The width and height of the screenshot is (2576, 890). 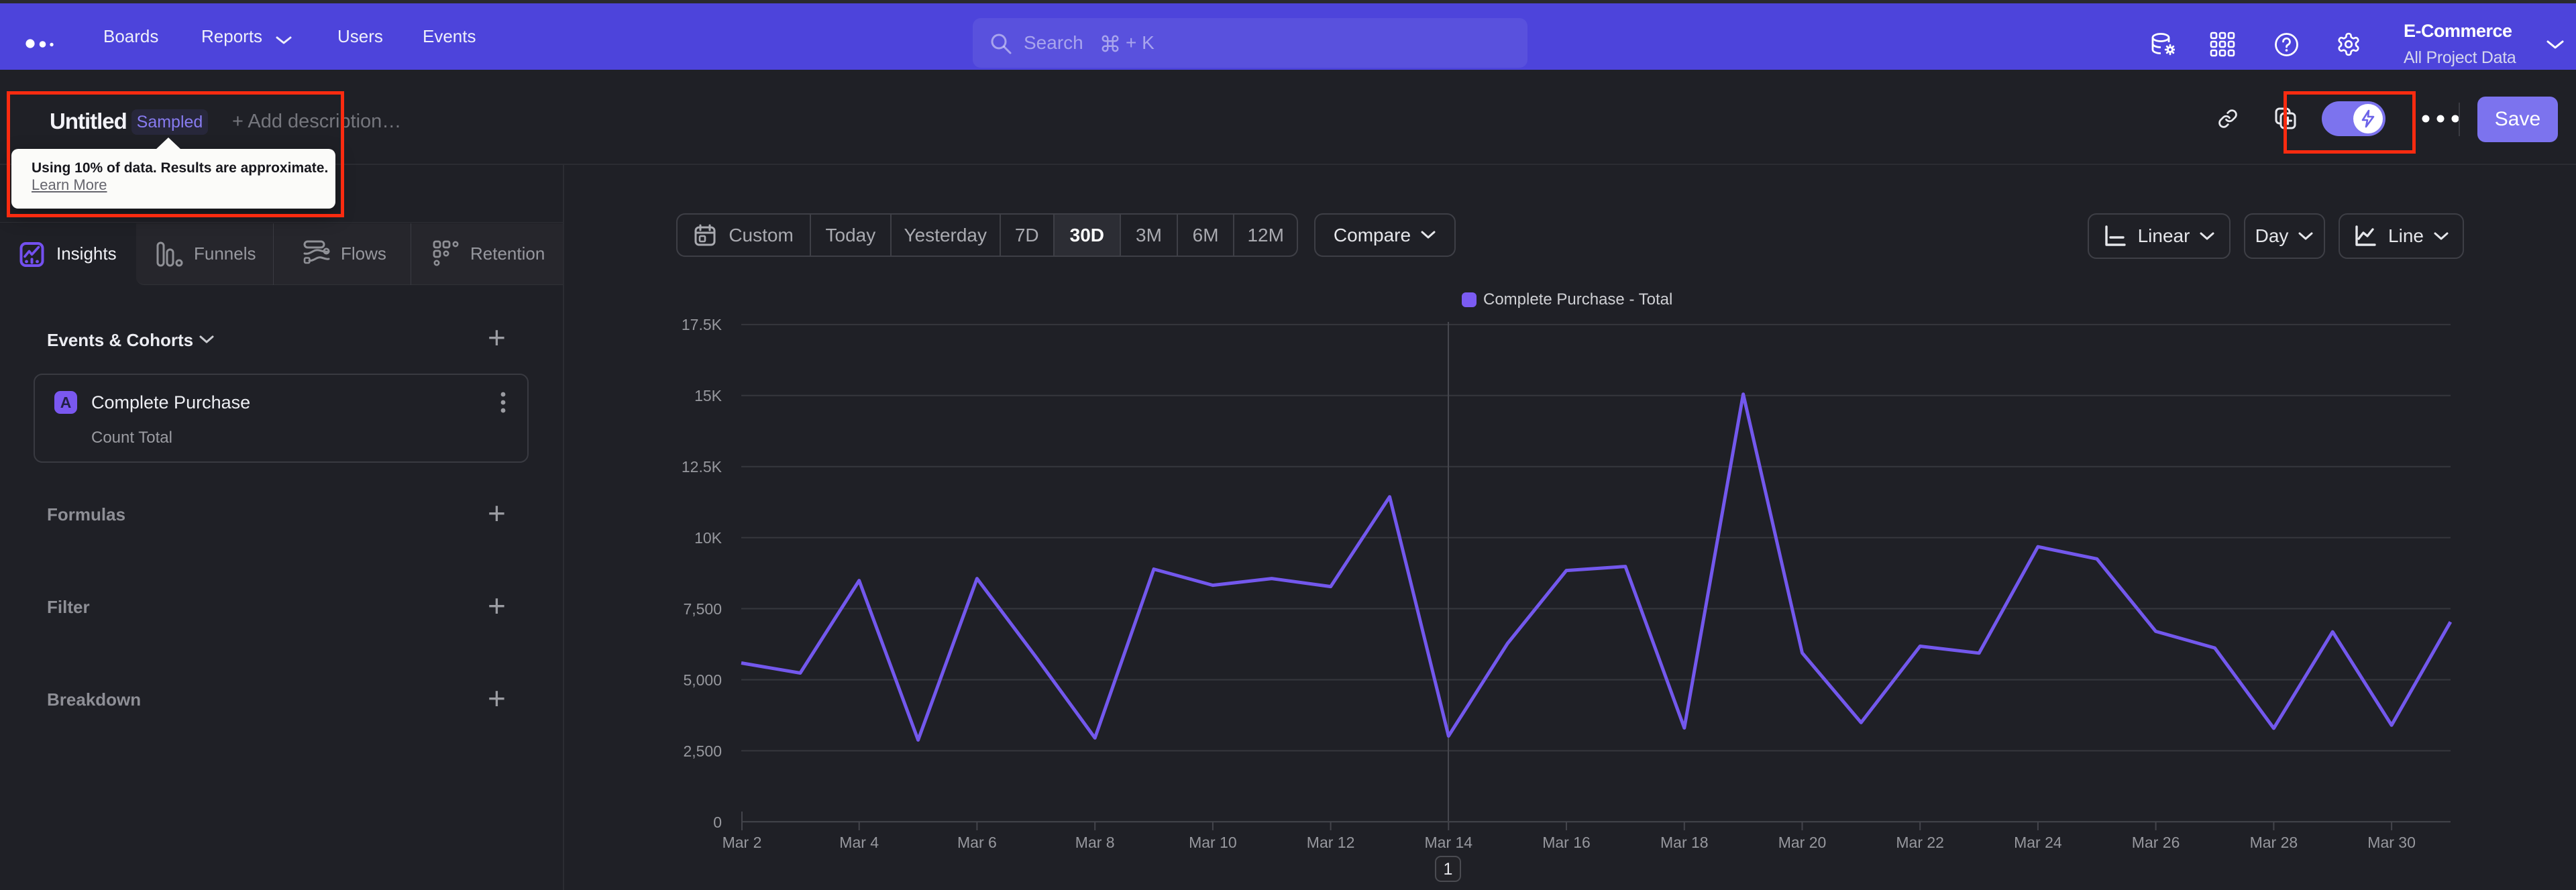 I want to click on svg-text: 2,500, so click(x=702, y=751).